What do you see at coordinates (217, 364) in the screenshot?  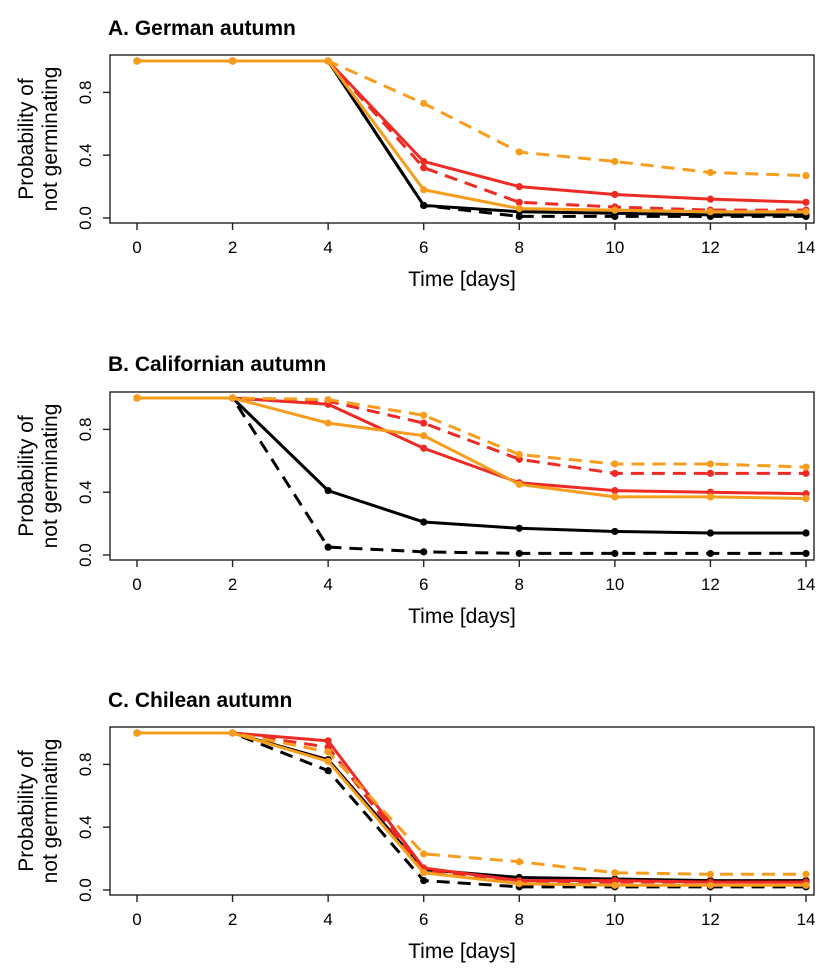 I see `panel-title: B. Californian autumn` at bounding box center [217, 364].